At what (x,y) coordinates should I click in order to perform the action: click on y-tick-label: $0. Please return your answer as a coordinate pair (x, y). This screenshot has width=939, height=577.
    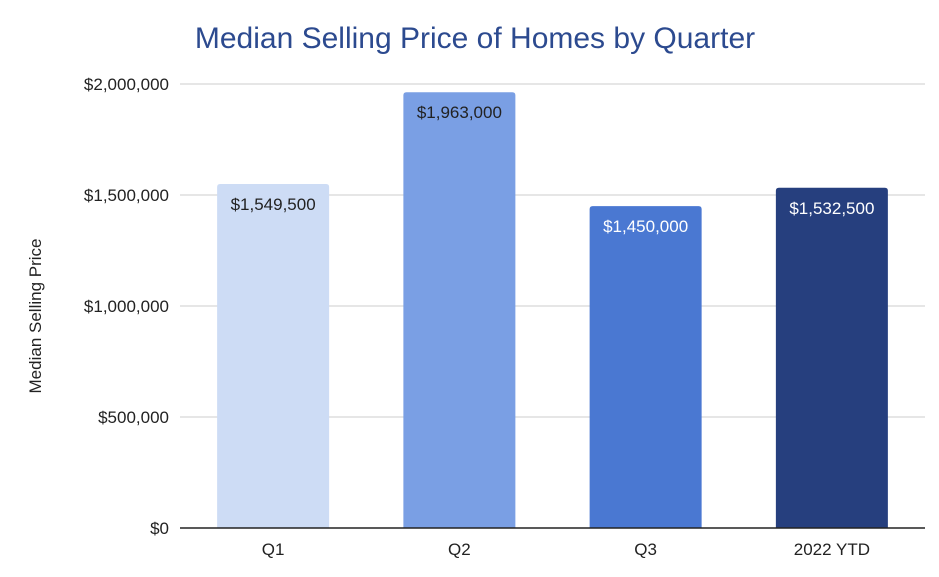
    Looking at the image, I should click on (159, 528).